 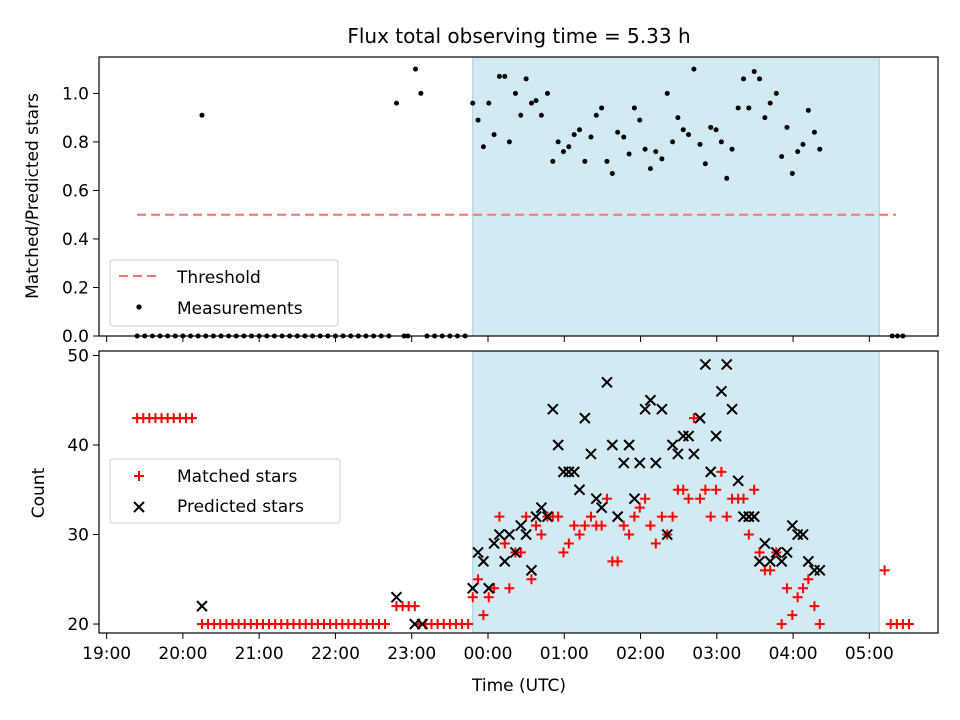 What do you see at coordinates (411, 654) in the screenshot?
I see `x-tick-label: 23:00` at bounding box center [411, 654].